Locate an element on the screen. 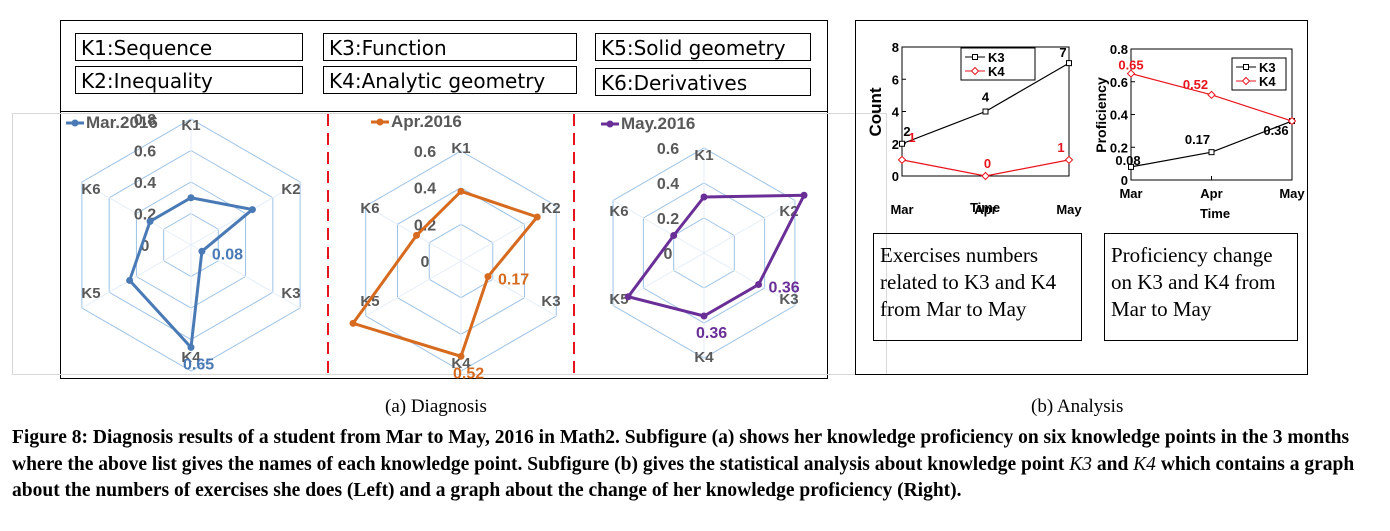 The width and height of the screenshot is (1390, 531). data-value-label: 4 is located at coordinates (986, 97).